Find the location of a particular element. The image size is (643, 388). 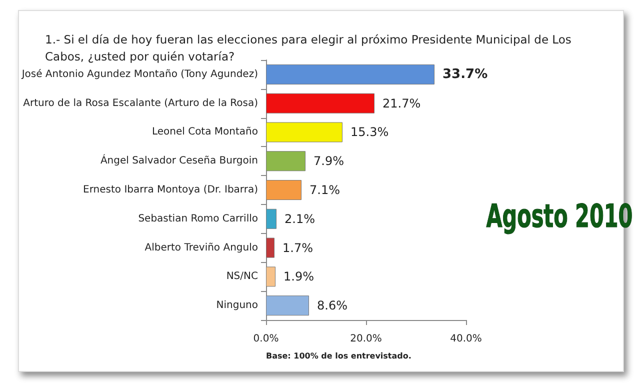

y-tick-label: Sebastian Romo Carrillo is located at coordinates (198, 218).